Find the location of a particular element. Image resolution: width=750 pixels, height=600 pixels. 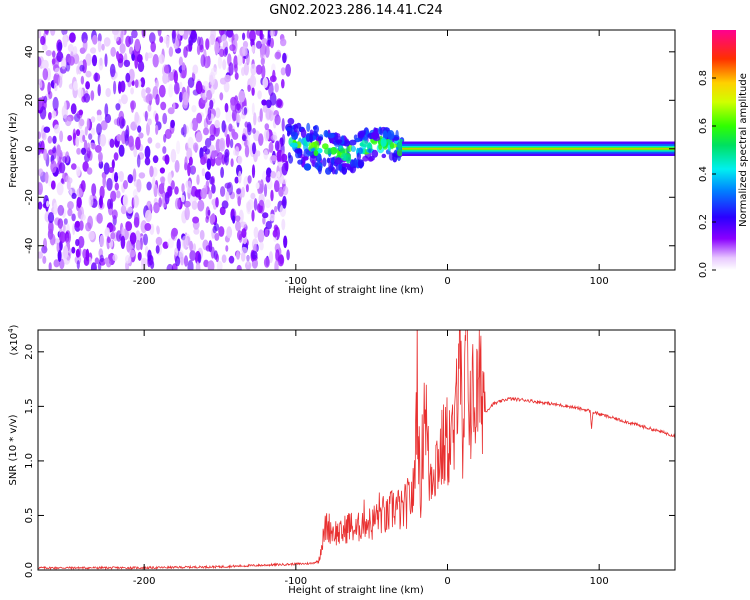

y-tick-label: 1.5 is located at coordinates (29, 406).